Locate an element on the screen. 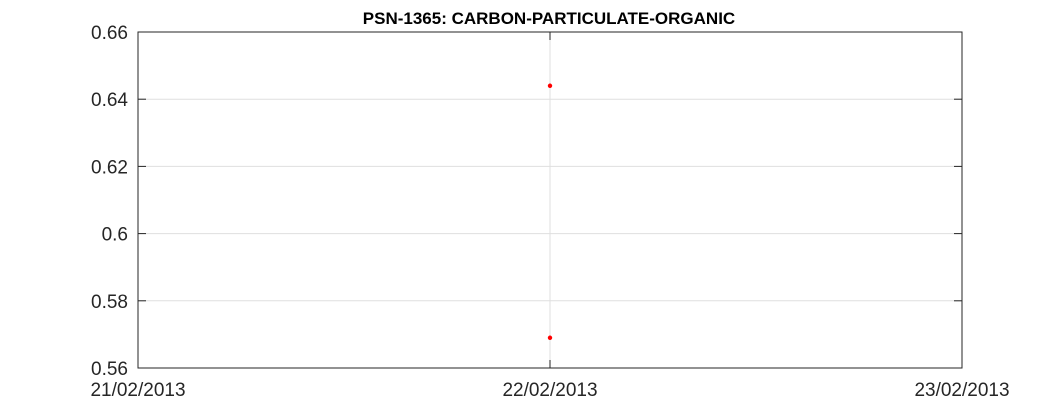 The width and height of the screenshot is (1063, 413). x-tick-label: 22/02/2013 is located at coordinates (549, 390).